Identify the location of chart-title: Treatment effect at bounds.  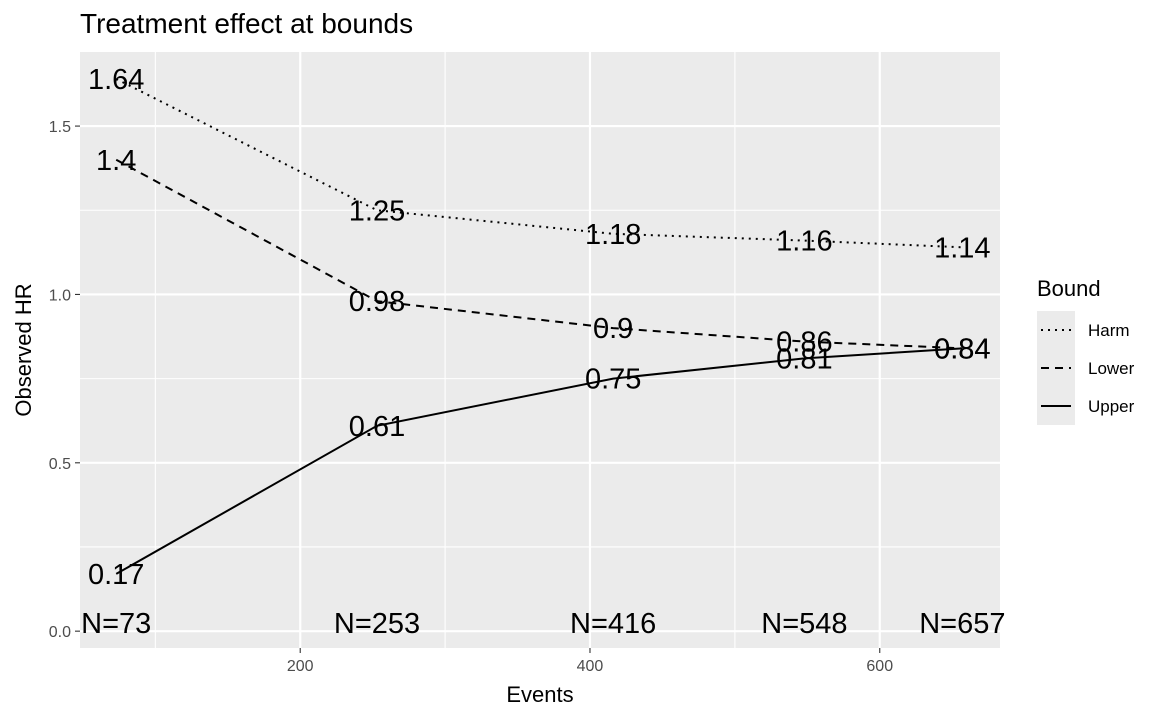
(246, 23).